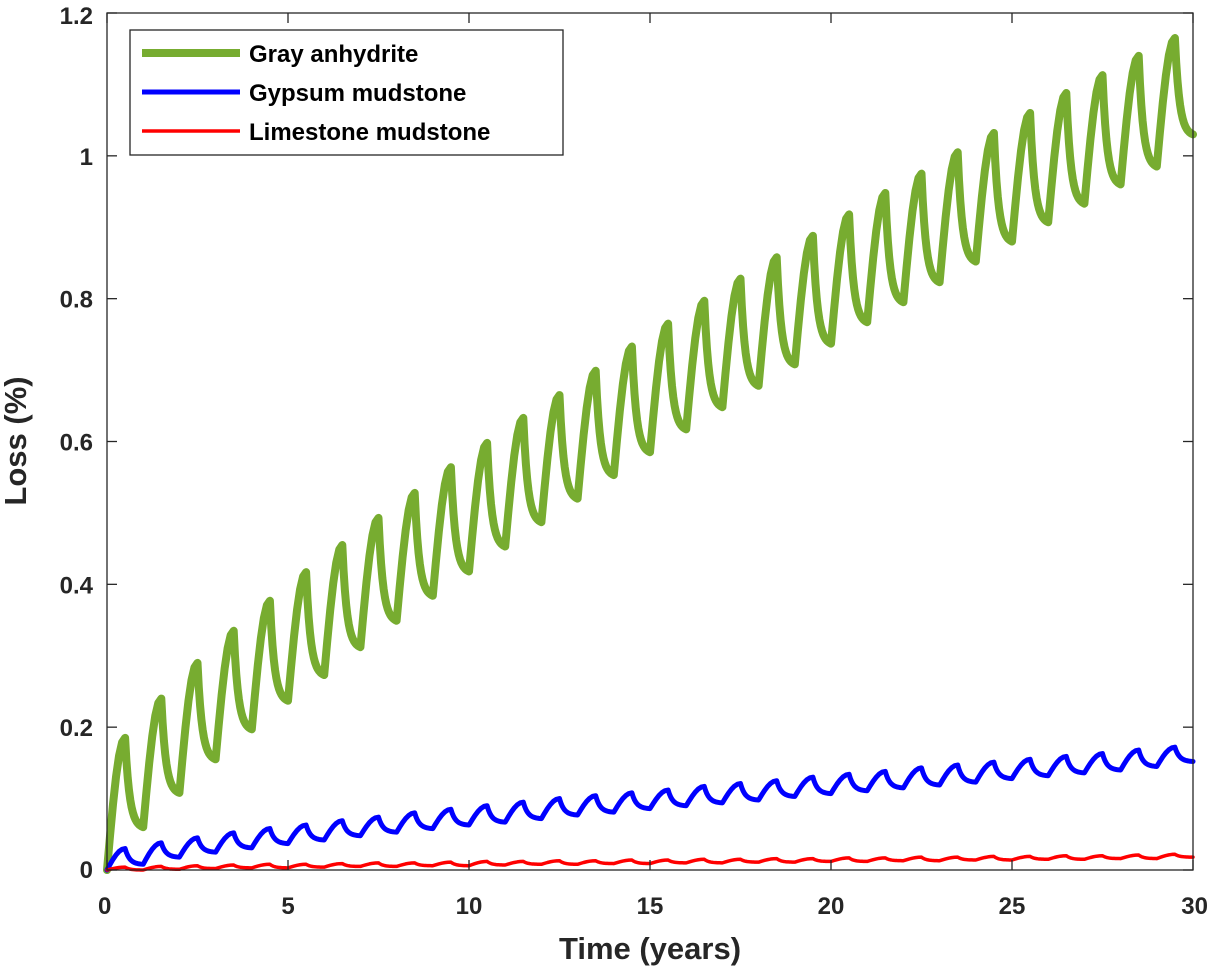 The width and height of the screenshot is (1209, 968). I want to click on legend-label-gypsum-mudstone: Gypsum mudstone, so click(357, 93).